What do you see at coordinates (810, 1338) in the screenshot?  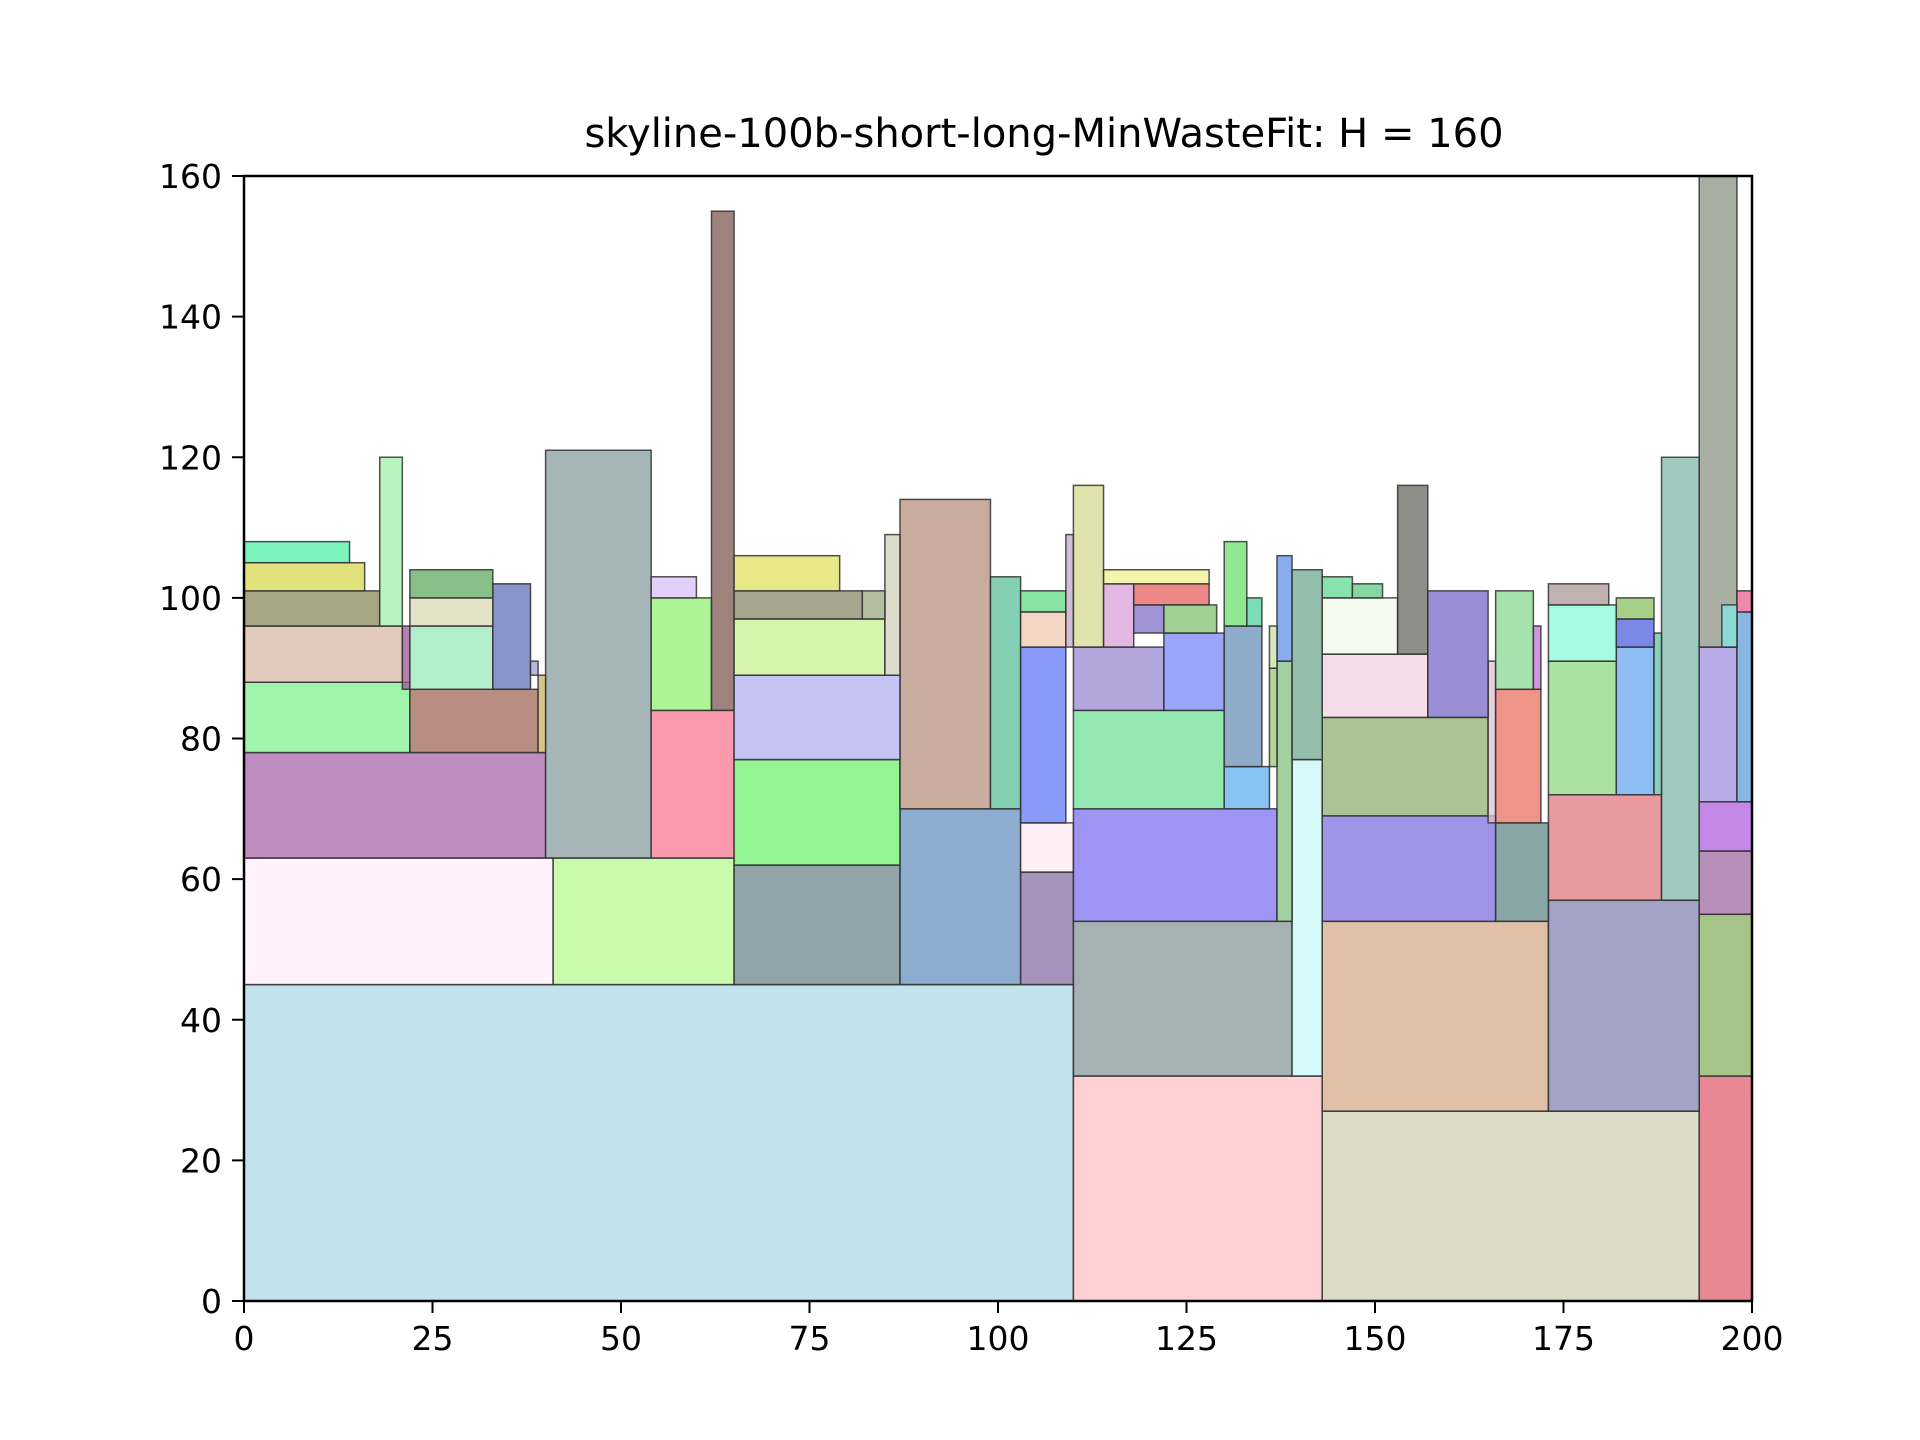 I see `x-tick-label: 75` at bounding box center [810, 1338].